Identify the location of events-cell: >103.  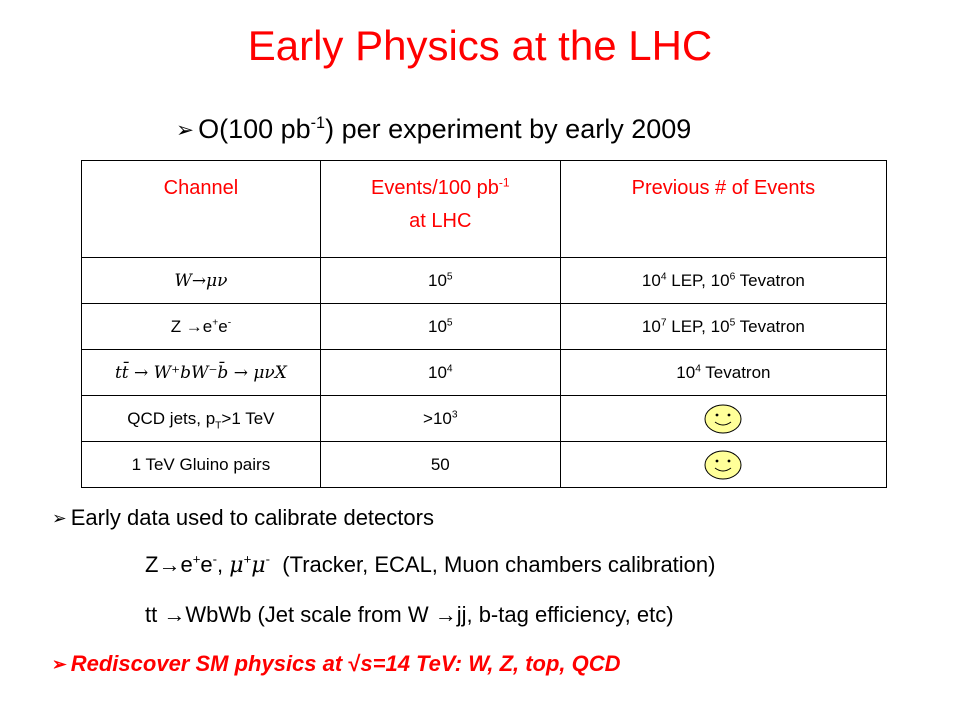
(440, 418).